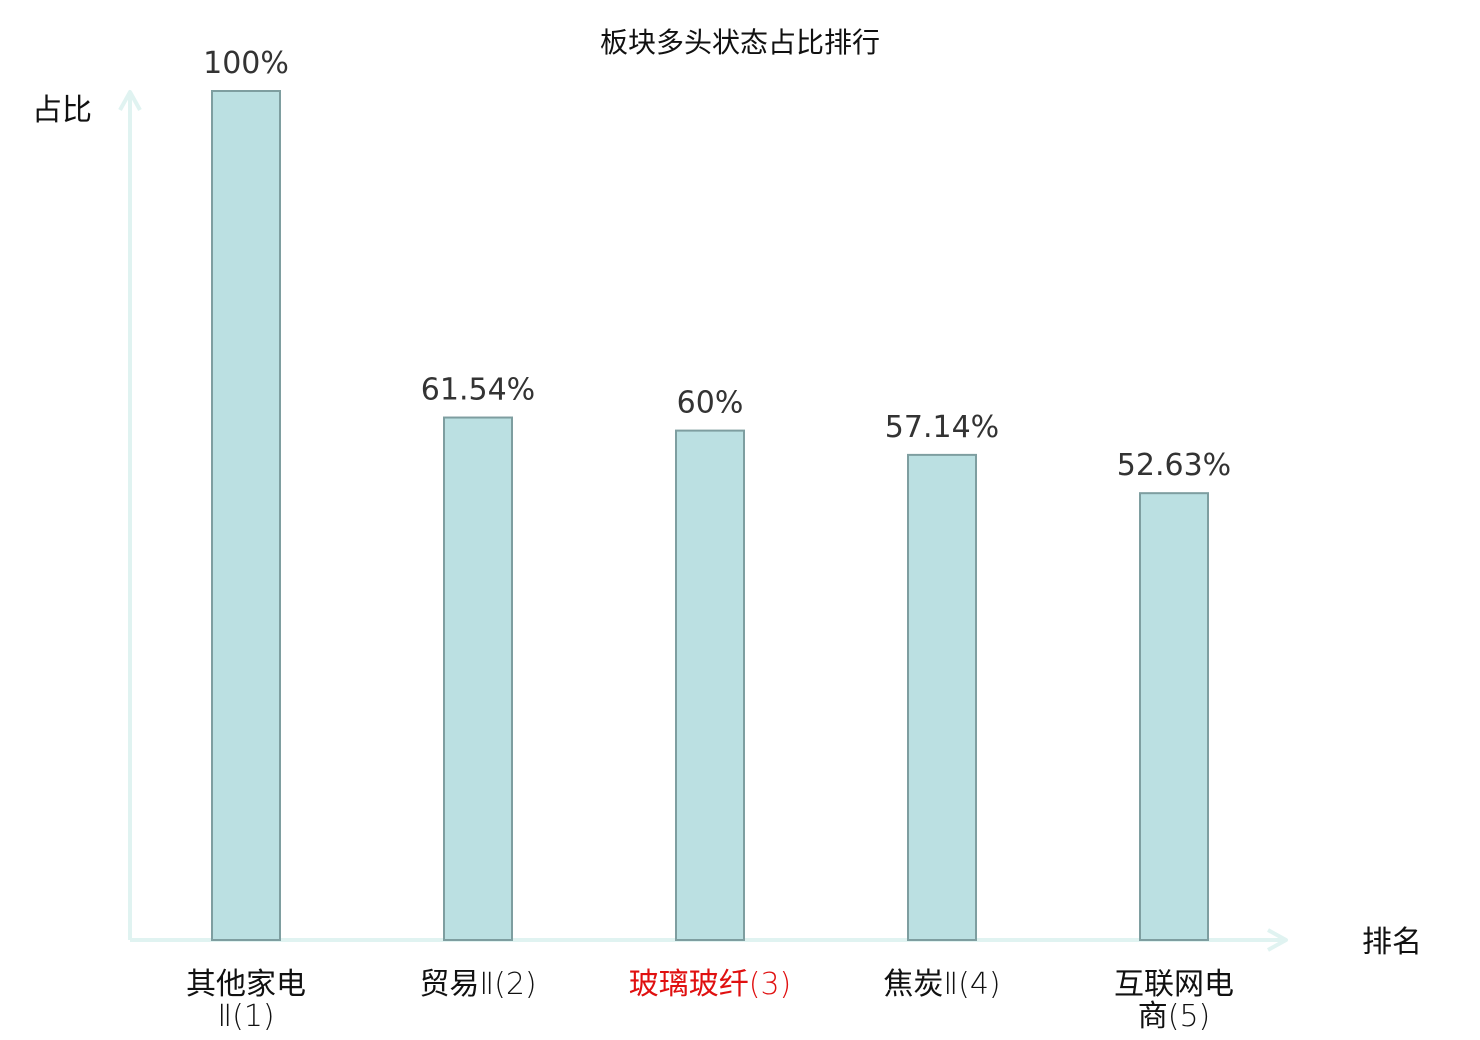 This screenshot has height=1040, width=1480. I want to click on value-label-4: 57.14%, so click(942, 427).